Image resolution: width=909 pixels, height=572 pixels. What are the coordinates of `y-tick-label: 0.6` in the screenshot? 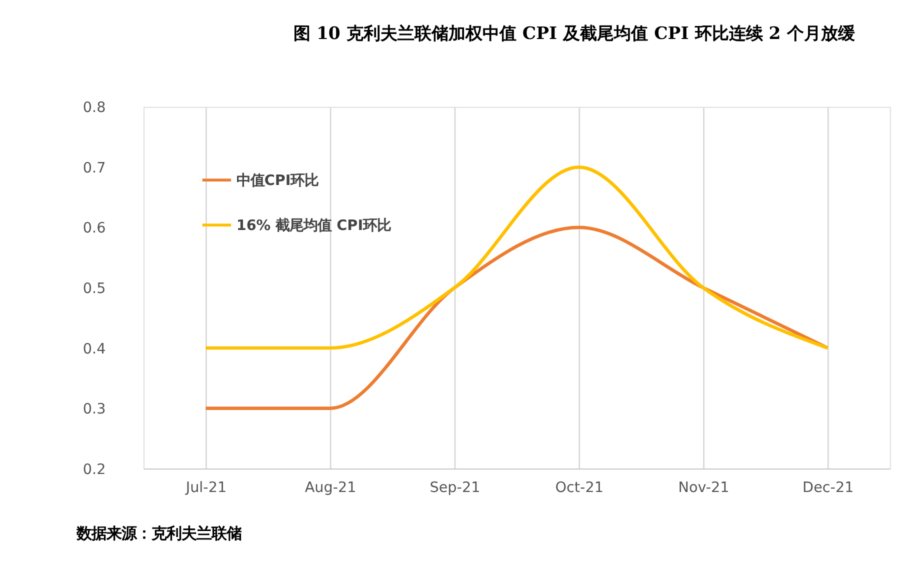 It's located at (94, 228).